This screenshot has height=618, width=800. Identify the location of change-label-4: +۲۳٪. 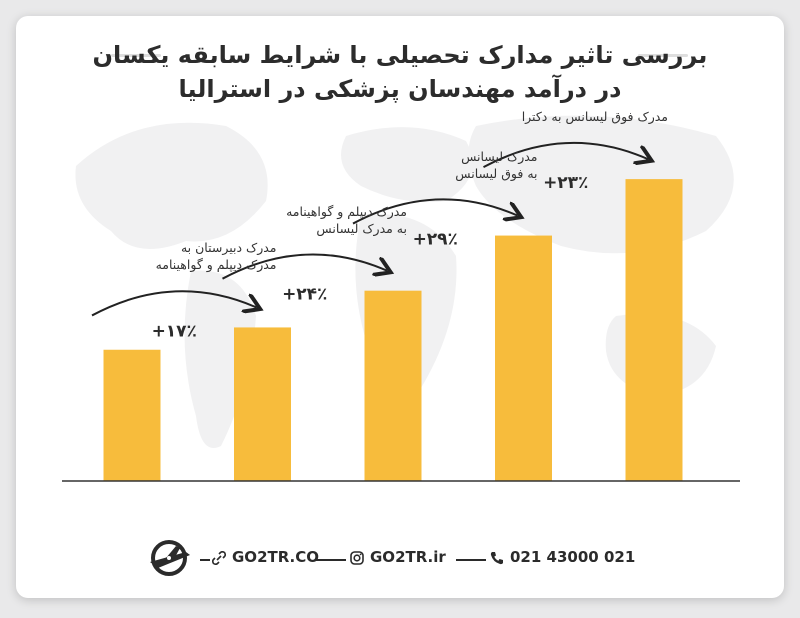
(565, 183).